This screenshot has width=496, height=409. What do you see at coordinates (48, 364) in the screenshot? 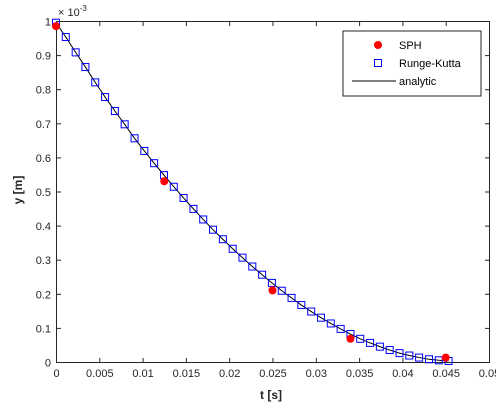
I see `y-tick-label: 0` at bounding box center [48, 364].